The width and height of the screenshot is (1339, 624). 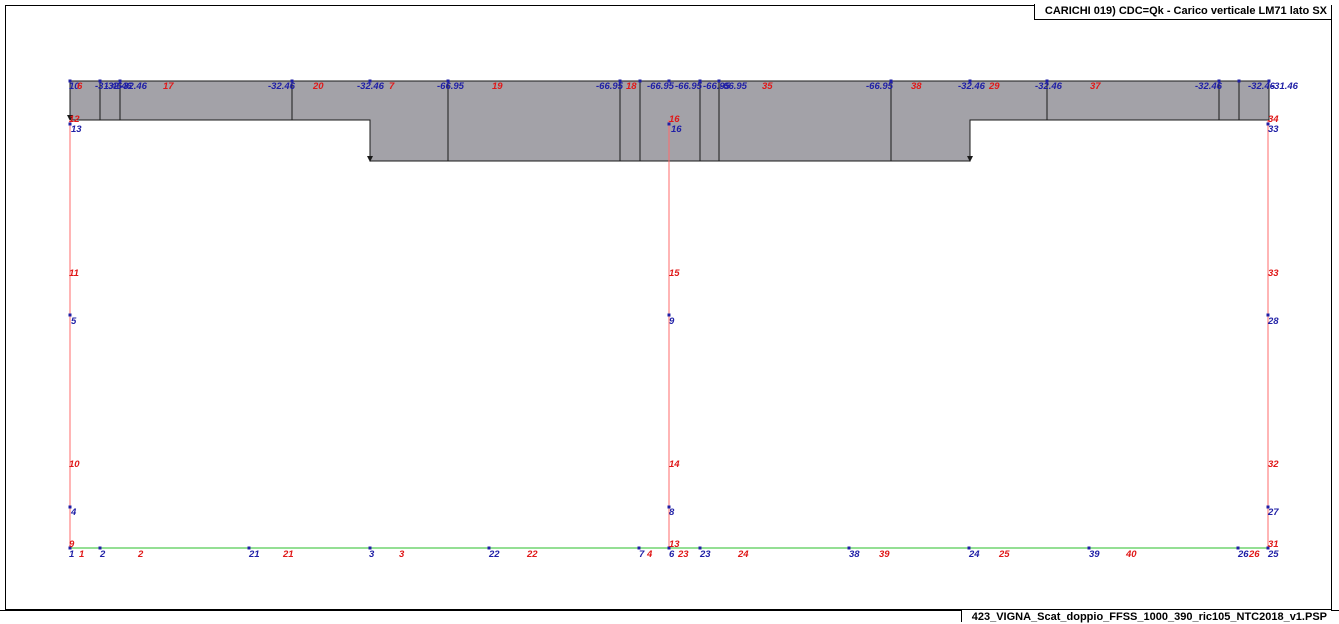 What do you see at coordinates (73, 512) in the screenshot?
I see `node-label: 4` at bounding box center [73, 512].